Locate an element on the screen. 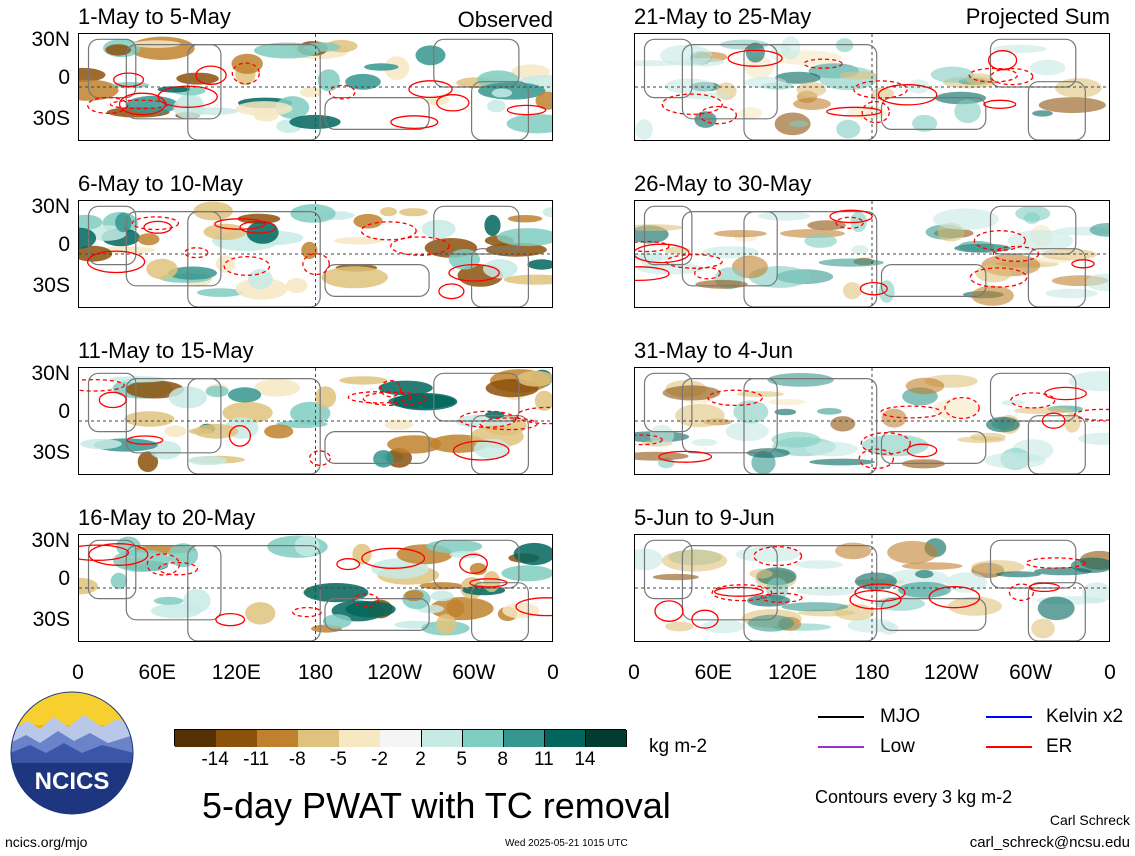 The width and height of the screenshot is (1135, 856). site-url: ncics.org/mjo is located at coordinates (46, 842).